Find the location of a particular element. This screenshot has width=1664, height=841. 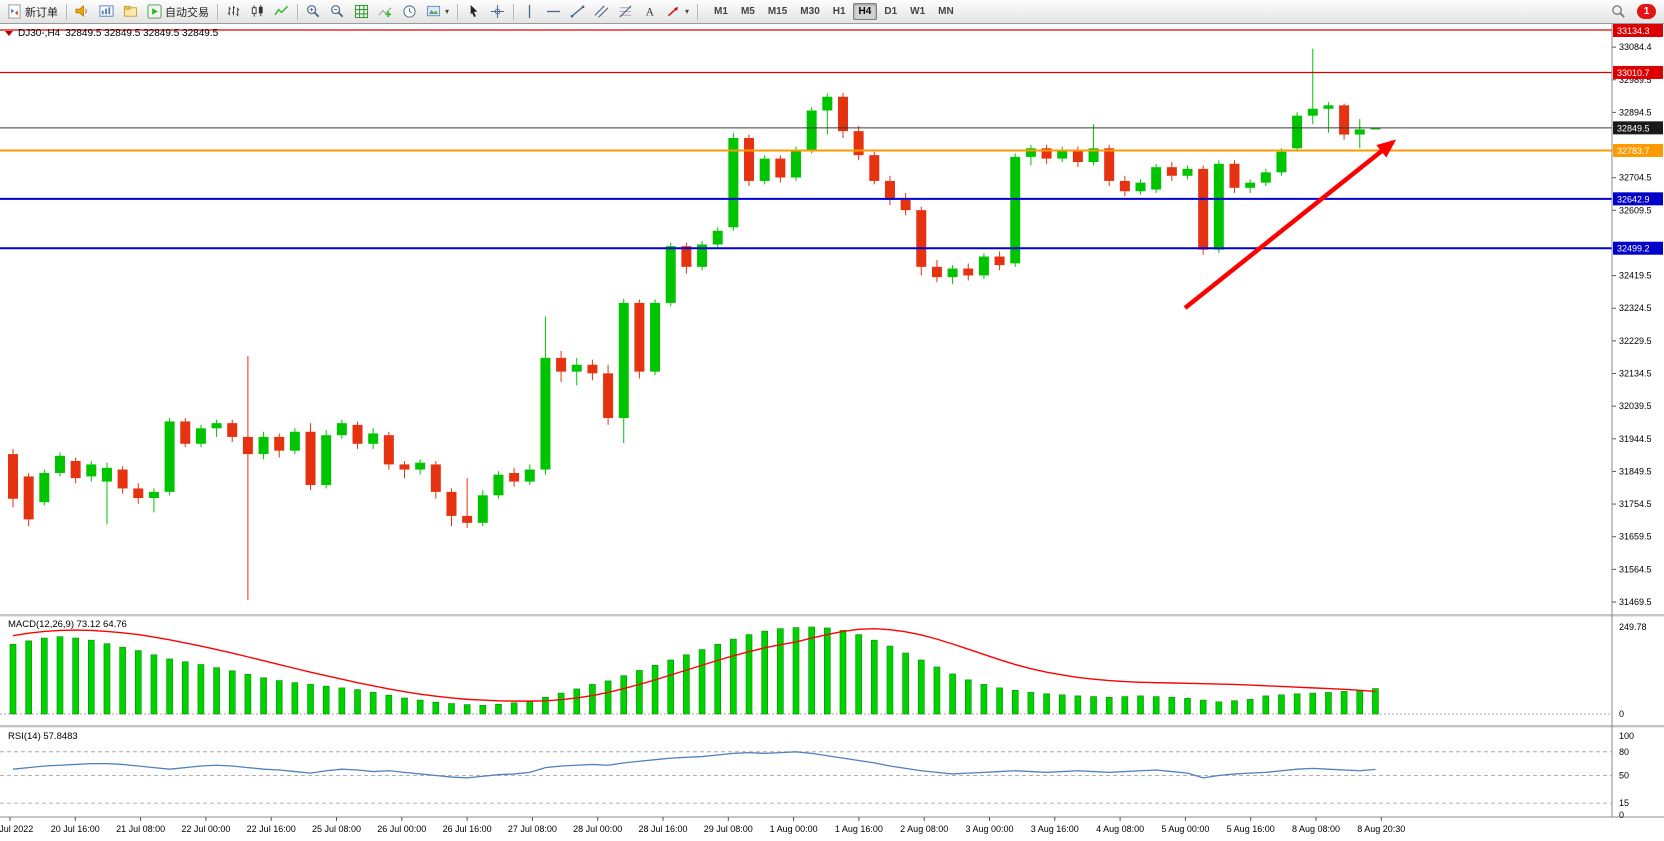

tf-m1-button: M1 is located at coordinates (721, 11).